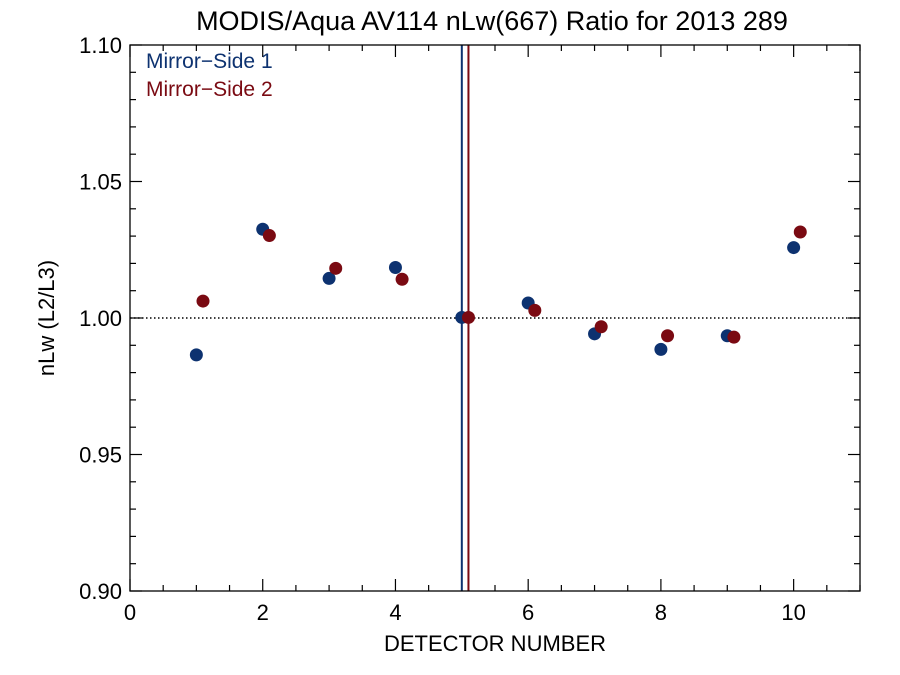  What do you see at coordinates (209, 61) in the screenshot?
I see `legend-mirror-side-1: Mirror−Side 1` at bounding box center [209, 61].